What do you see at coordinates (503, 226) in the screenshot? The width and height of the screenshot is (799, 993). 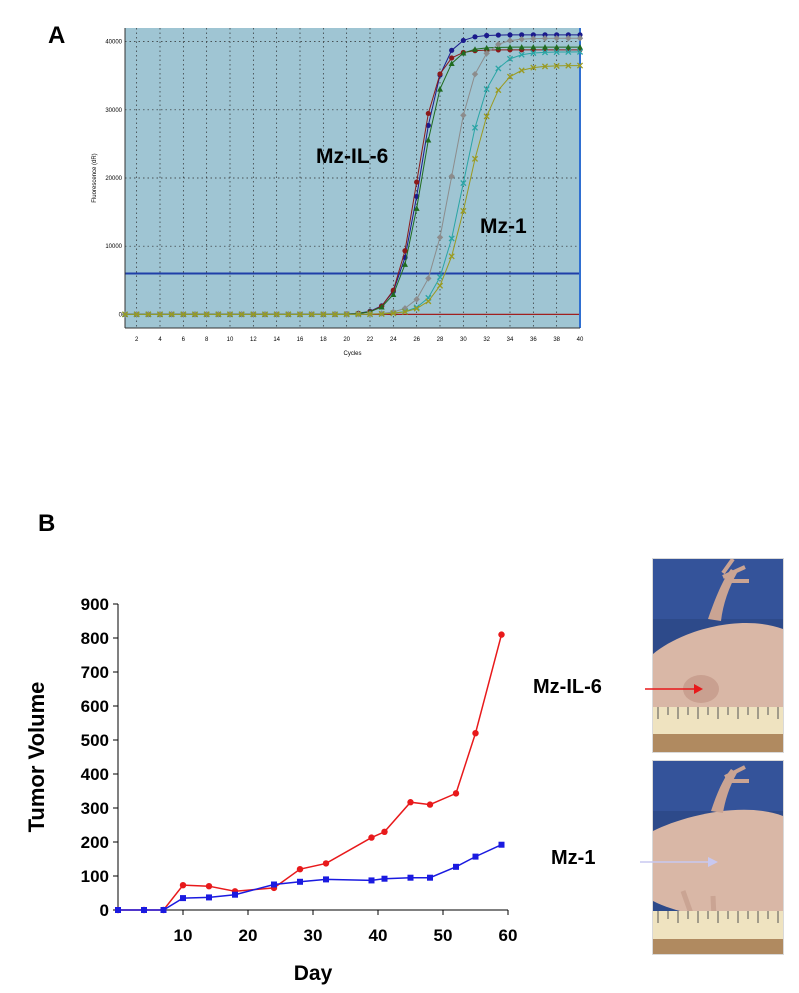 I see `annotation-mz-1: Mz-1` at bounding box center [503, 226].